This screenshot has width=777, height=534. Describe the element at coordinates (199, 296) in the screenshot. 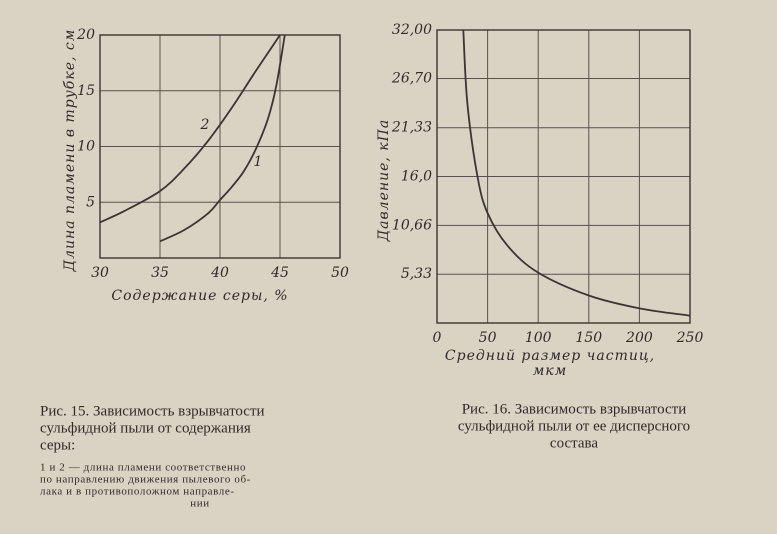

I see `x-axis-label: Содержание серы, %` at that location.